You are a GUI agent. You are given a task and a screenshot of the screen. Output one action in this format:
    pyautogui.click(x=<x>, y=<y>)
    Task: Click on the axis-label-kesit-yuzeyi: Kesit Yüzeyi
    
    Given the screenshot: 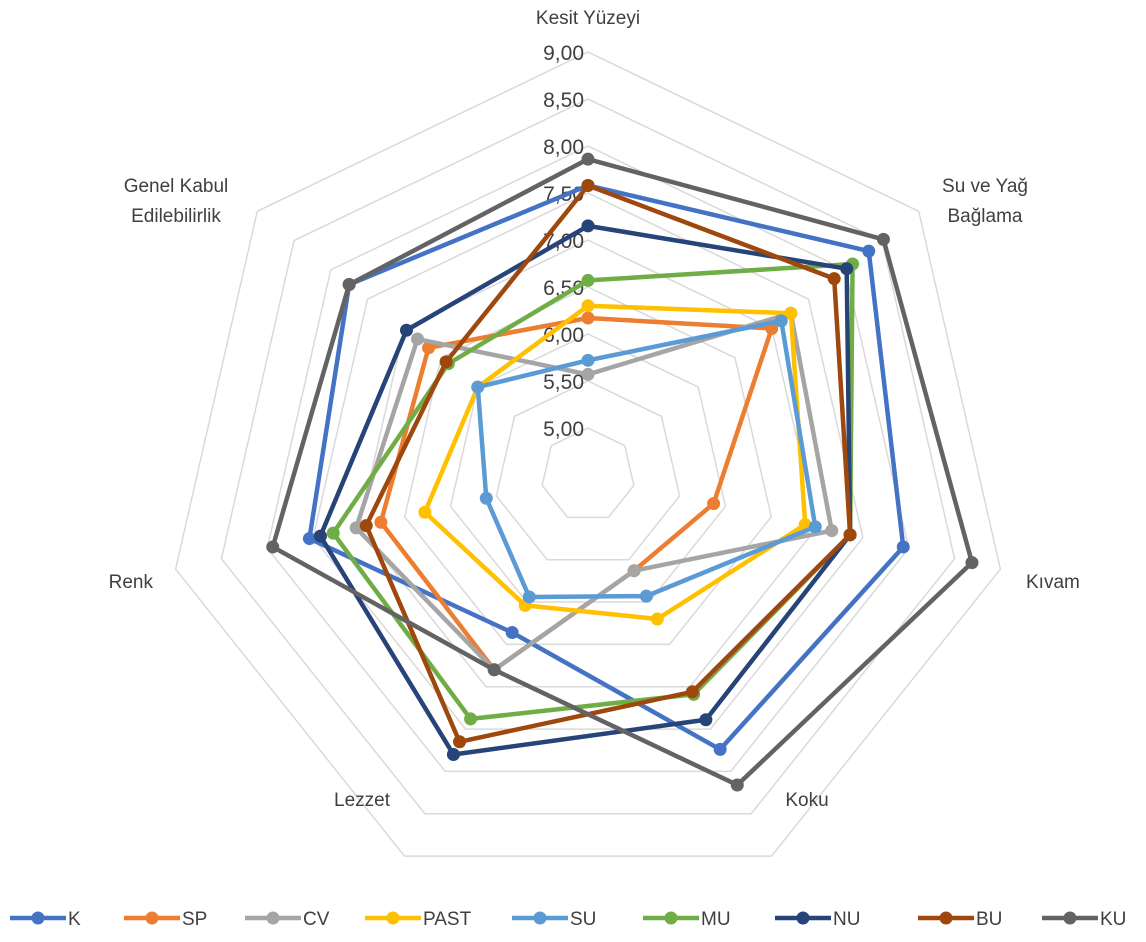 What is the action you would take?
    pyautogui.click(x=588, y=18)
    